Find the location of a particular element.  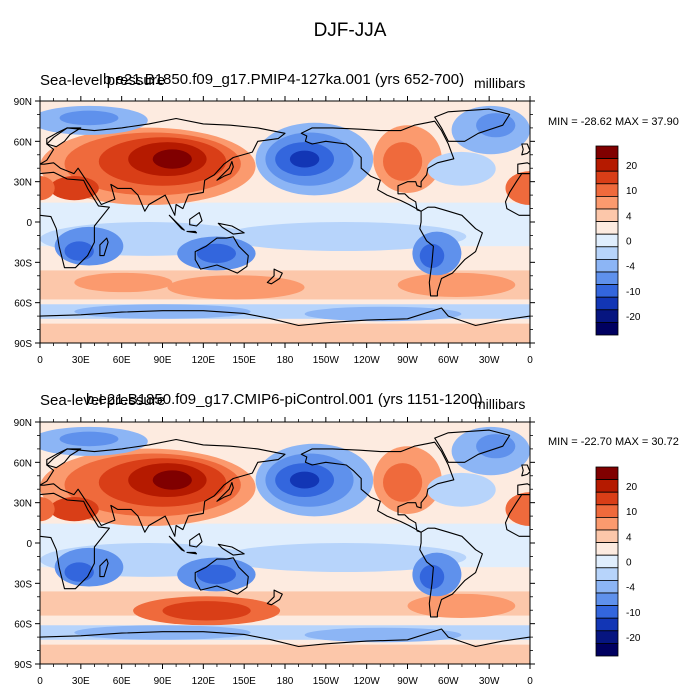

colorbar-label: 10 is located at coordinates (632, 512).